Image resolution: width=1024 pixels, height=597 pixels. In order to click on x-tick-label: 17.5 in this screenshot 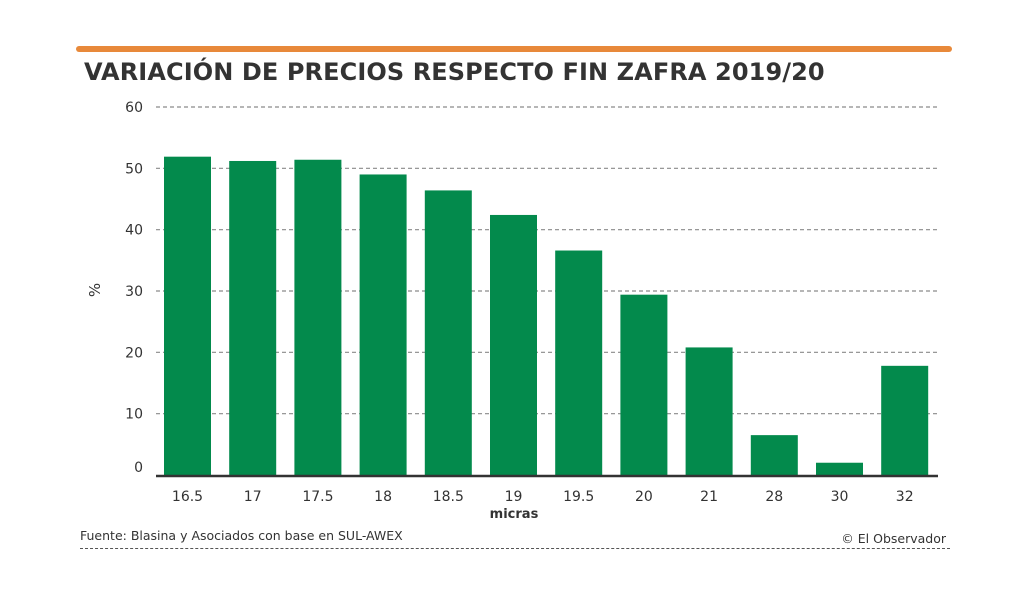, I will do `click(317, 497)`.